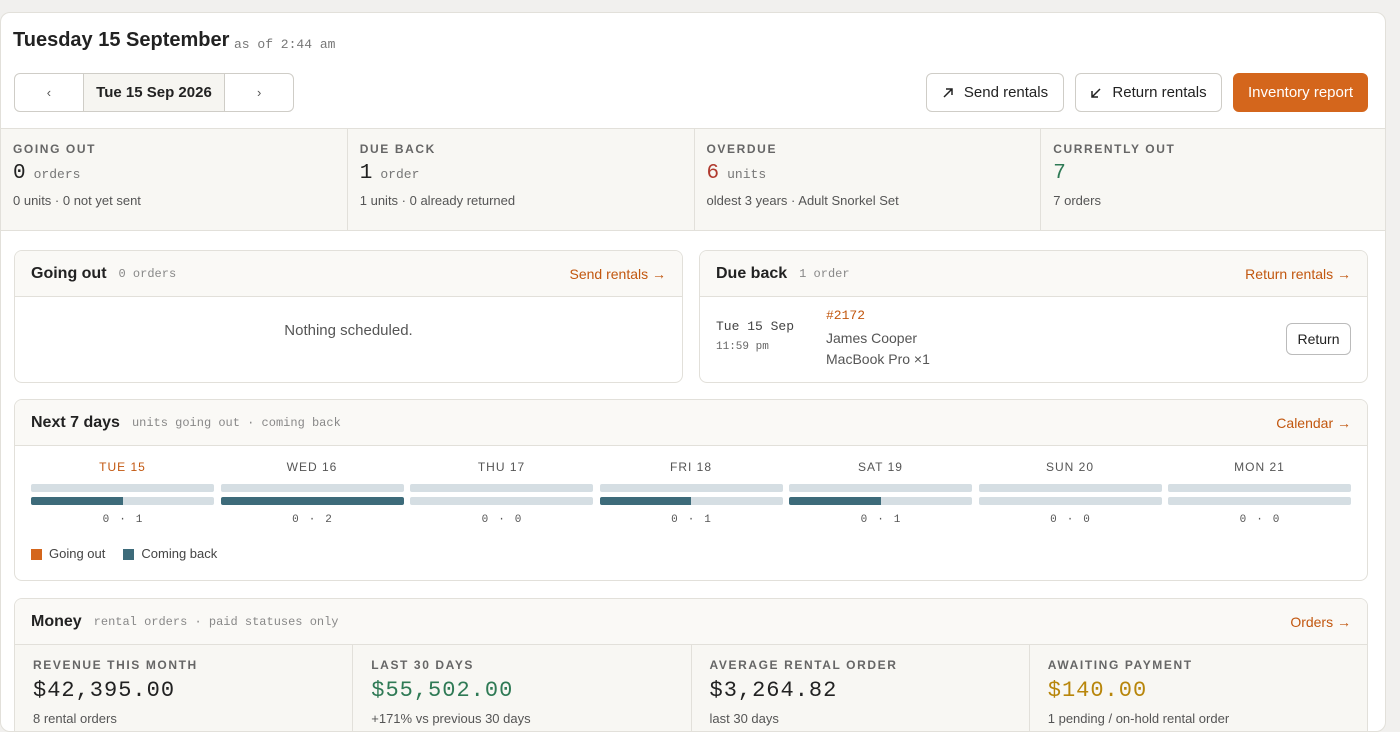  I want to click on return-action: Return, so click(1318, 339).